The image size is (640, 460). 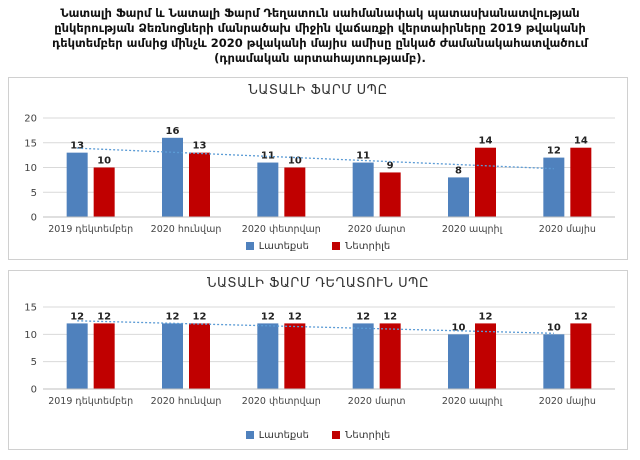 What do you see at coordinates (318, 90) in the screenshot?
I see `chart-title: ՆԱՏԱԼԻ ՖԱՐՄ ՍՊԸ` at bounding box center [318, 90].